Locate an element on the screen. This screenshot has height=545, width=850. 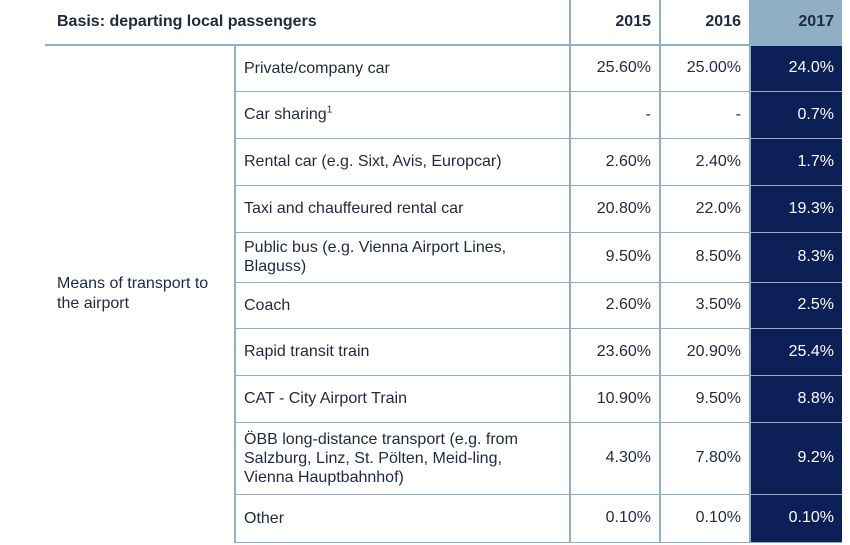
row-label-text: CAT - City Airport Train is located at coordinates (325, 398).